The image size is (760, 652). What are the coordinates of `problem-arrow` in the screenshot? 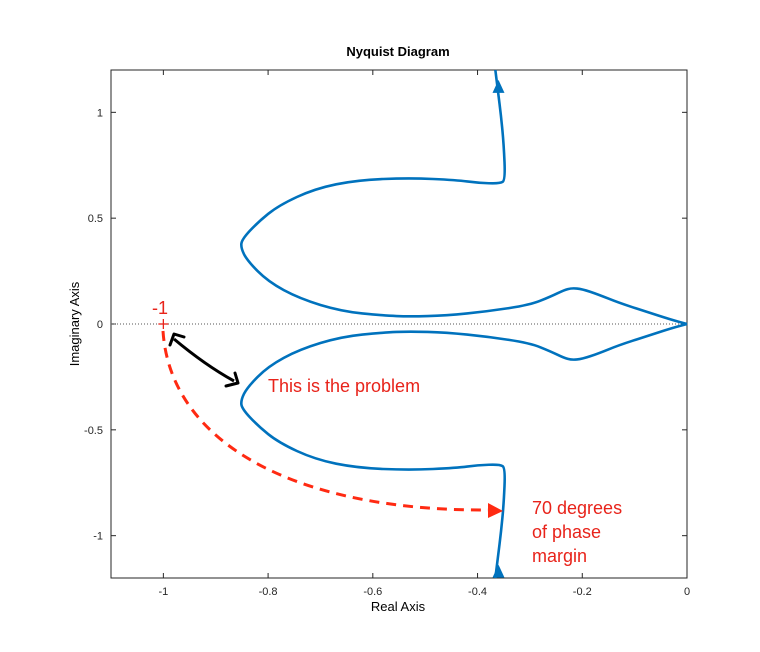 It's located at (204, 360).